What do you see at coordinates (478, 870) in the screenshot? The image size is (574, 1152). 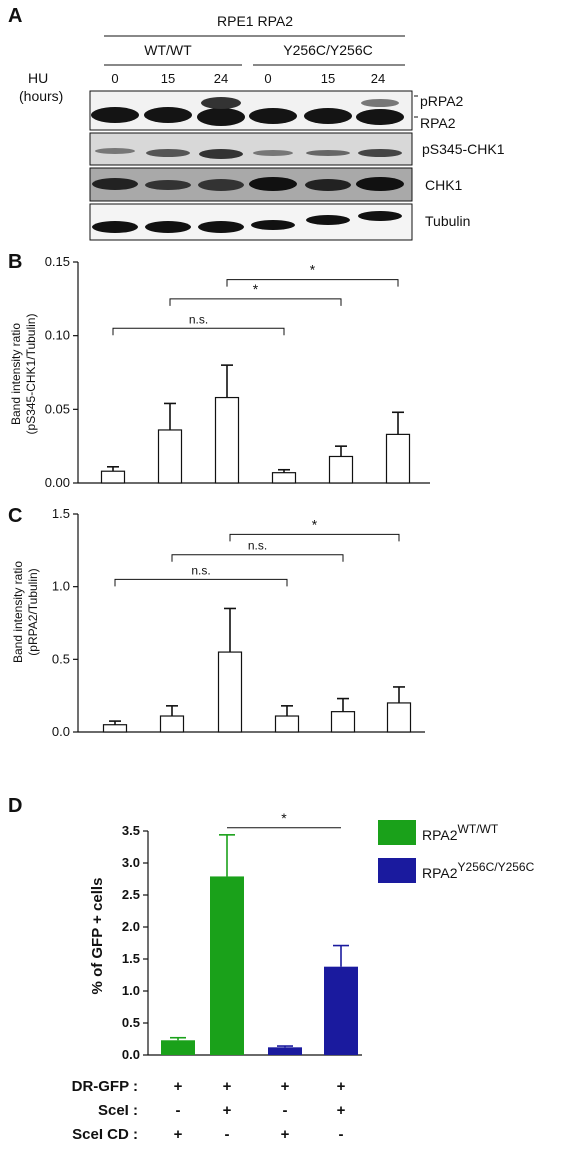 I see `legend-label: RPA2Y256C/Y256C` at bounding box center [478, 870].